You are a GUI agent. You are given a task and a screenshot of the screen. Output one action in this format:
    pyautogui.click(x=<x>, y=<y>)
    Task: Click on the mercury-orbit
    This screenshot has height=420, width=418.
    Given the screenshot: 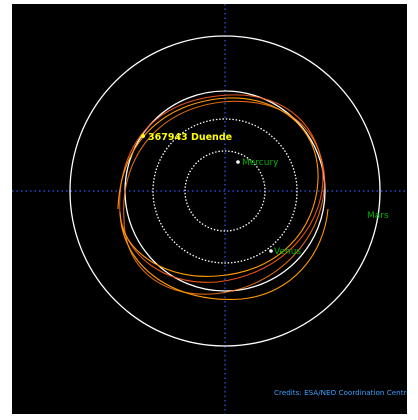 What is the action you would take?
    pyautogui.click(x=225, y=191)
    